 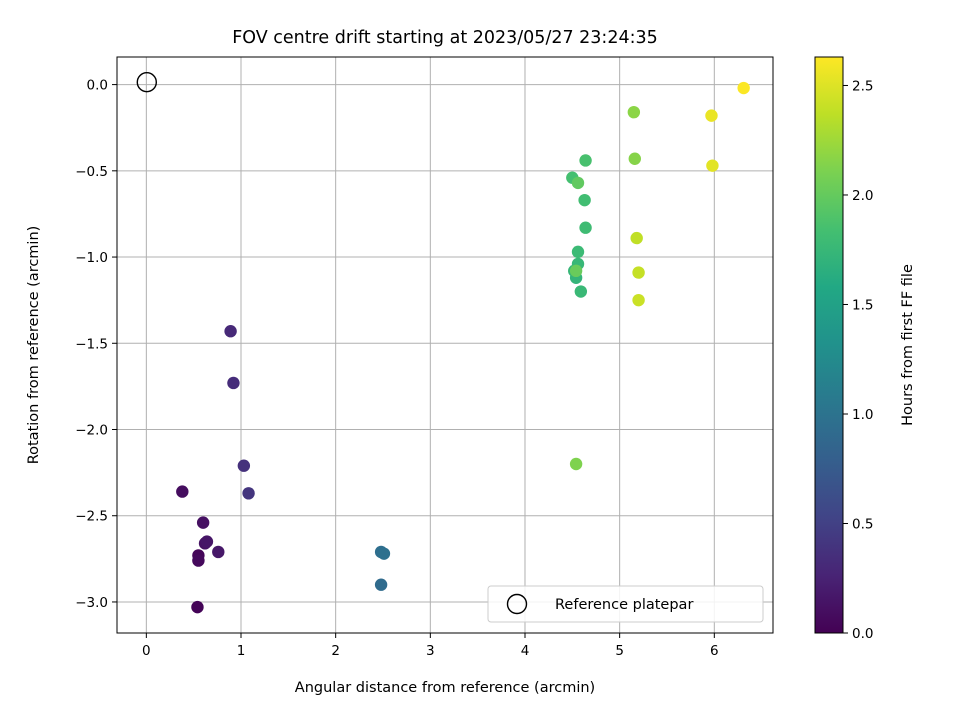 I want to click on y-tick-label: 0.0, so click(x=97, y=86).